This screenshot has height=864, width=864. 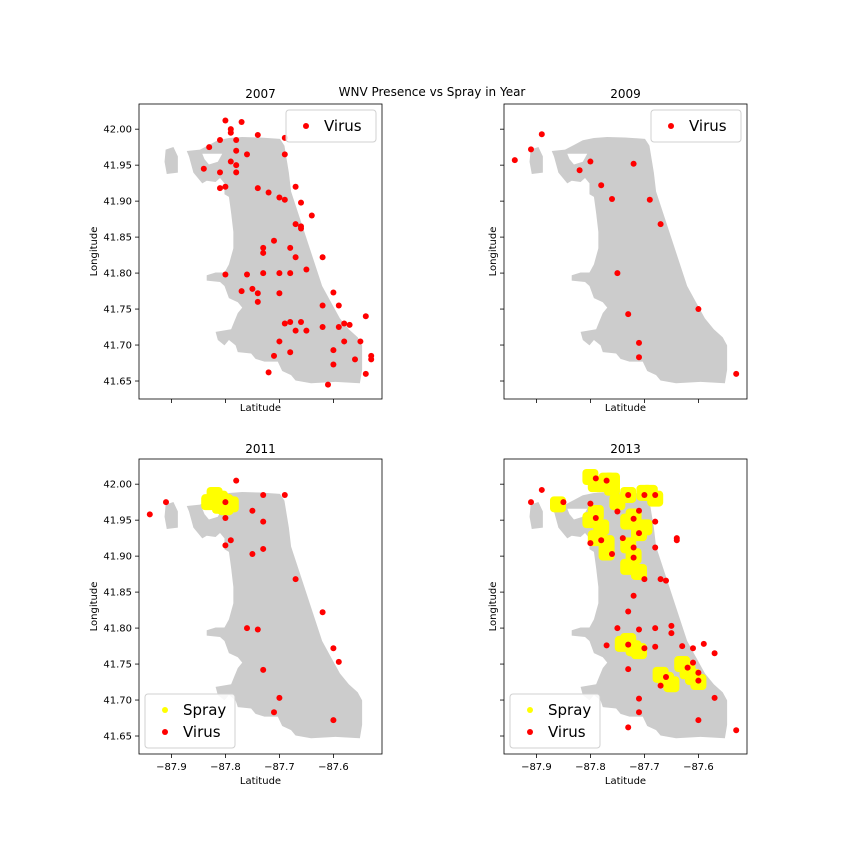 I want to click on y-tick-label: 41.85, so click(x=117, y=238).